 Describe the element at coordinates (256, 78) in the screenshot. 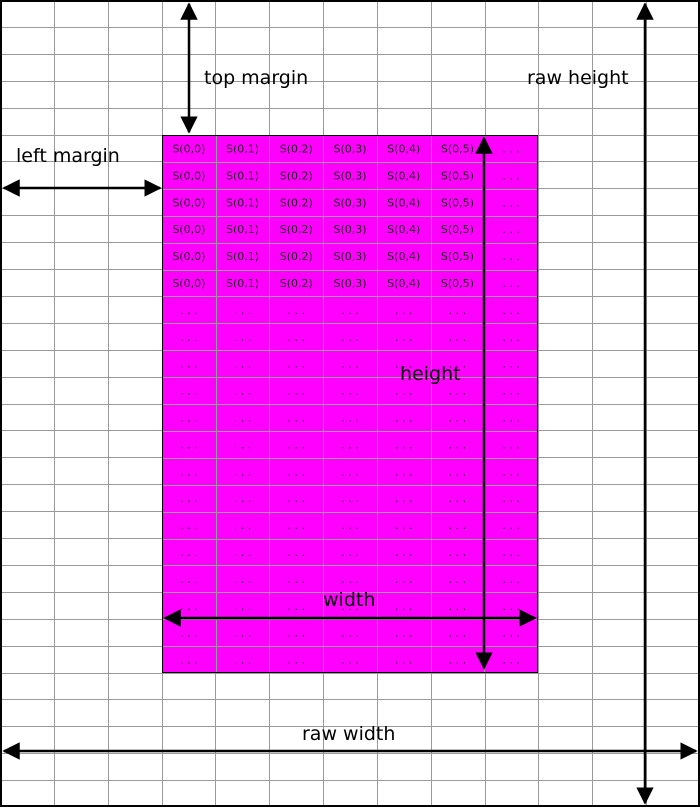

I see `top-margin-label: top margin` at that location.